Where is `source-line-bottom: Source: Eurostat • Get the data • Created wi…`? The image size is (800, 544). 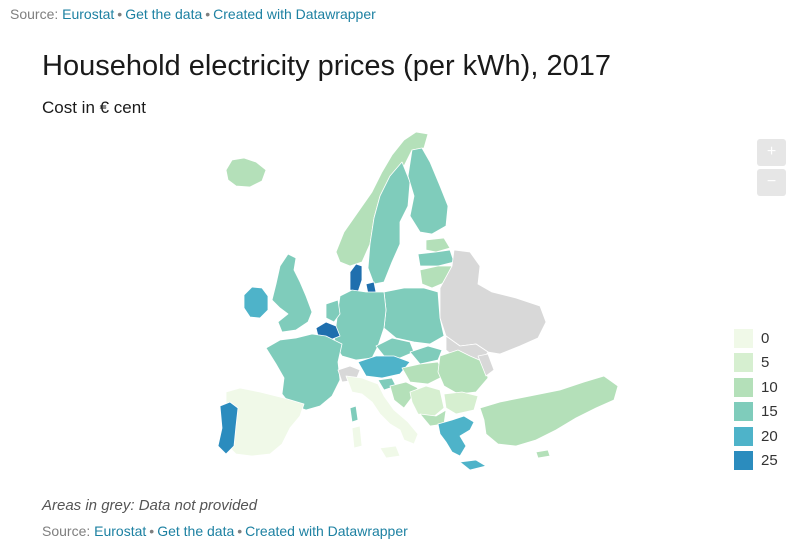
source-line-bottom: Source: Eurostat • Get the data • Created wi… is located at coordinates (225, 531).